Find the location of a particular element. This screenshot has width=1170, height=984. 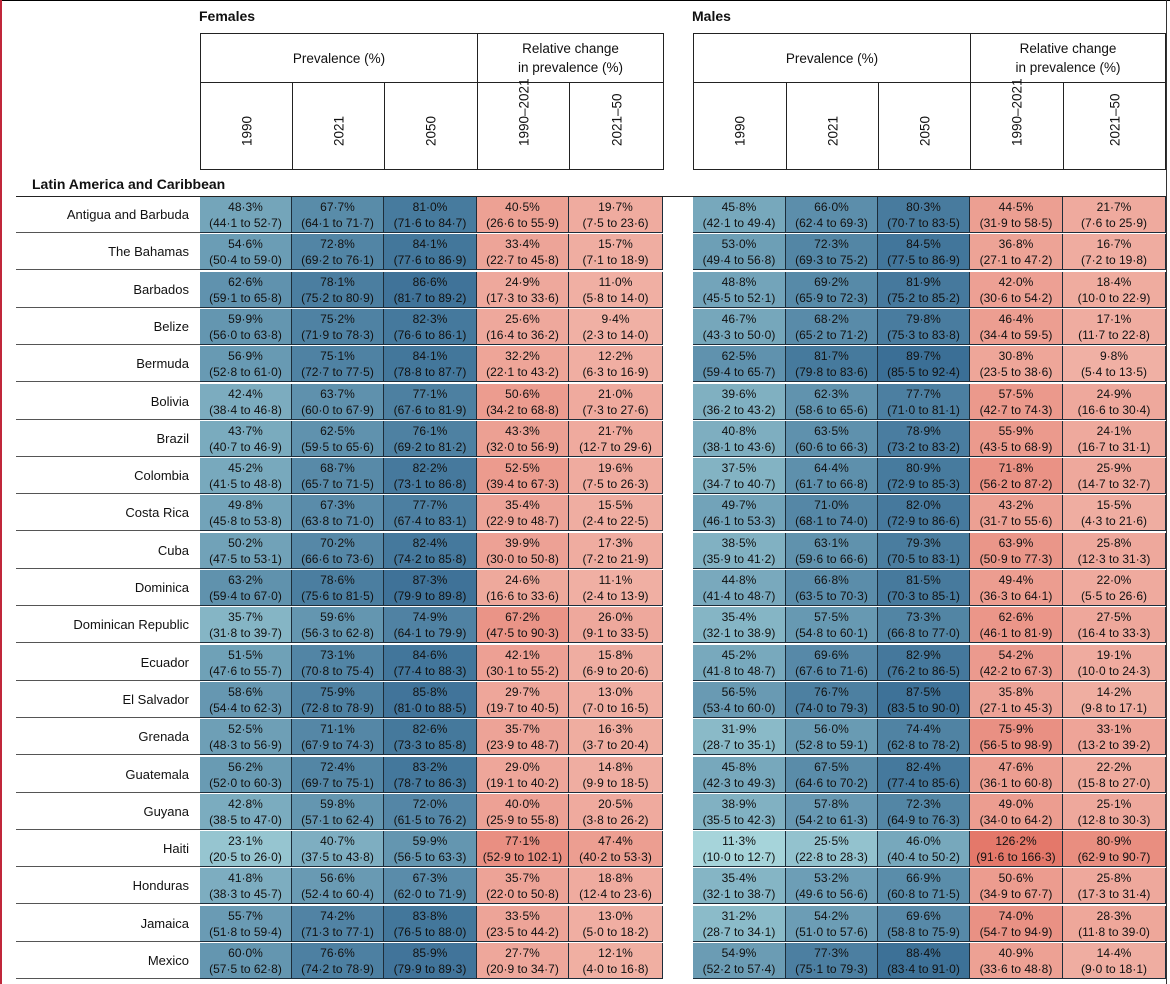

uncertainty-interval: (51·8 to 59·4) is located at coordinates (245, 931).